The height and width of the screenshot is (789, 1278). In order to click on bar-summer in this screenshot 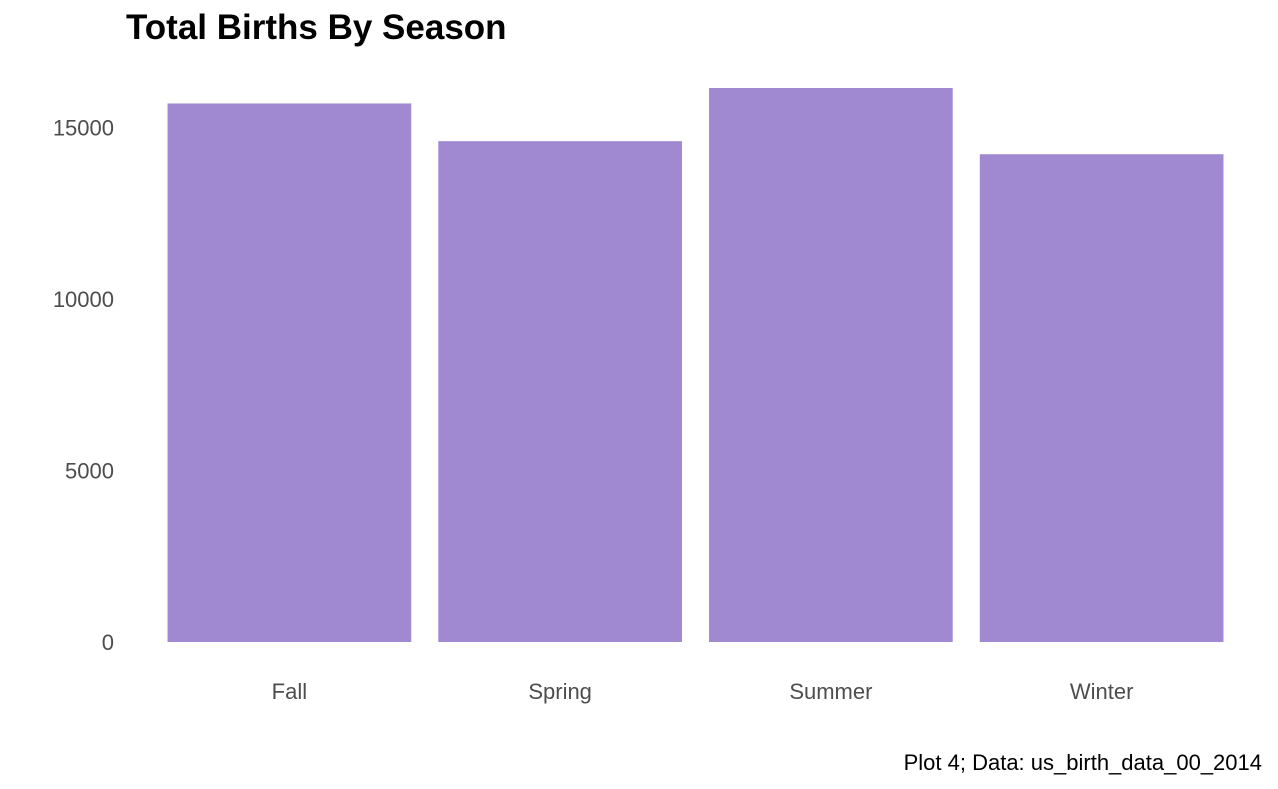, I will do `click(831, 365)`.